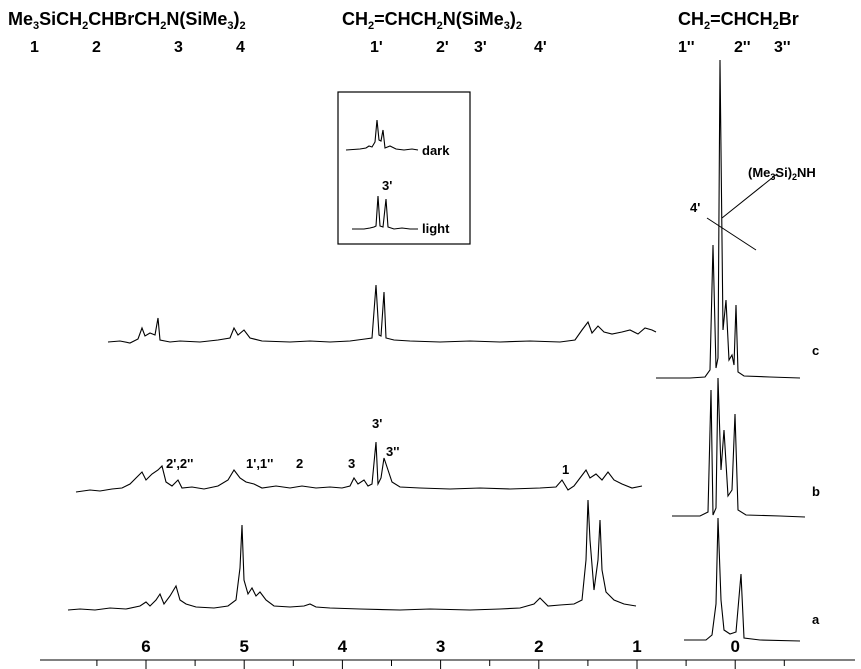 The image size is (861, 669). I want to click on compound-2-num-4: 4', so click(540, 47).